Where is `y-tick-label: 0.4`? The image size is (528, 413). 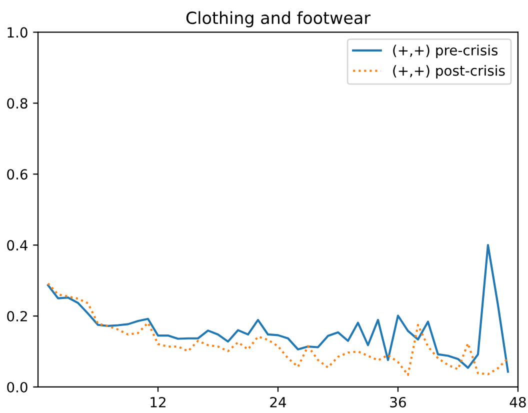
y-tick-label: 0.4 is located at coordinates (17, 245).